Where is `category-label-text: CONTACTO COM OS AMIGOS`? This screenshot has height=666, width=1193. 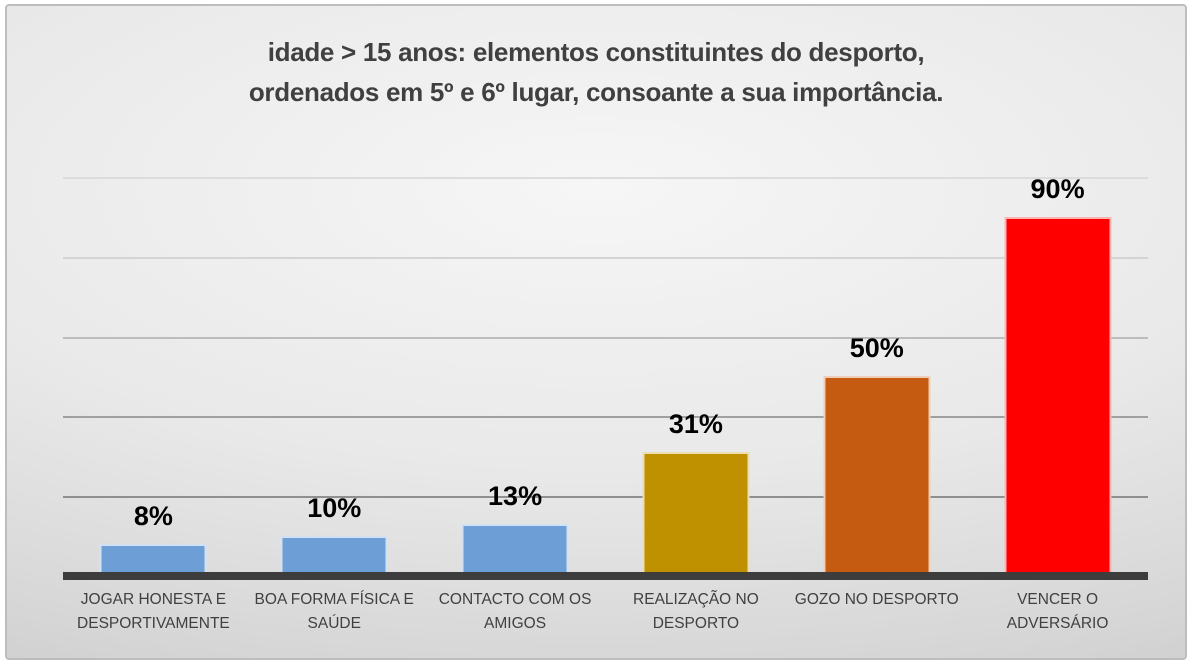 category-label-text: CONTACTO COM OS AMIGOS is located at coordinates (515, 611).